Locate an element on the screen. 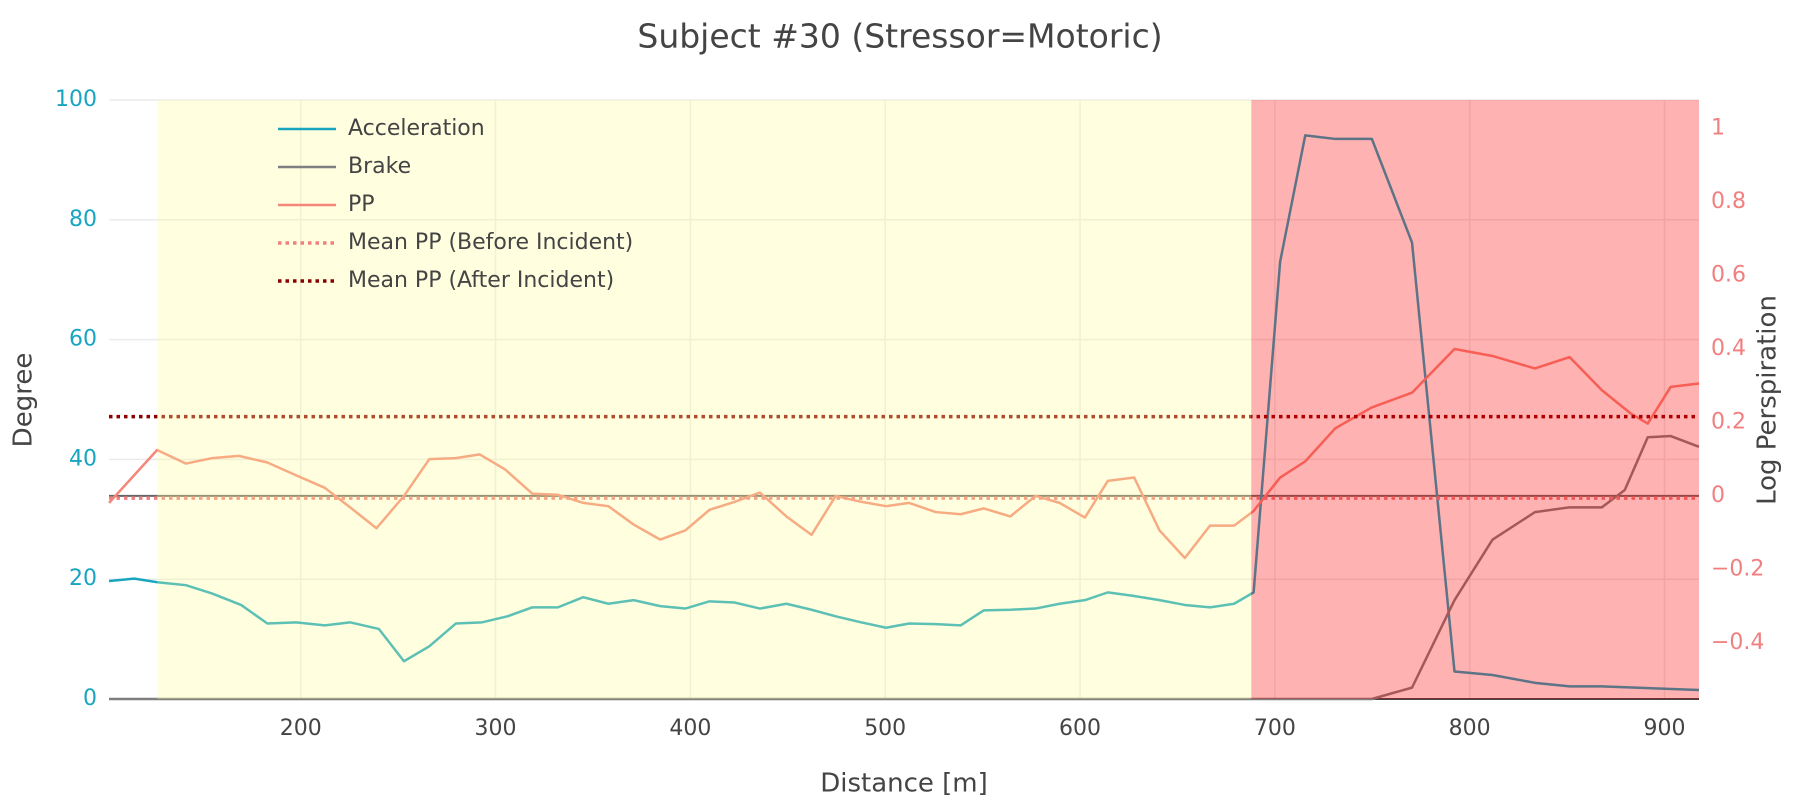 The width and height of the screenshot is (1800, 800). x-tick-label: 800 is located at coordinates (1470, 728).